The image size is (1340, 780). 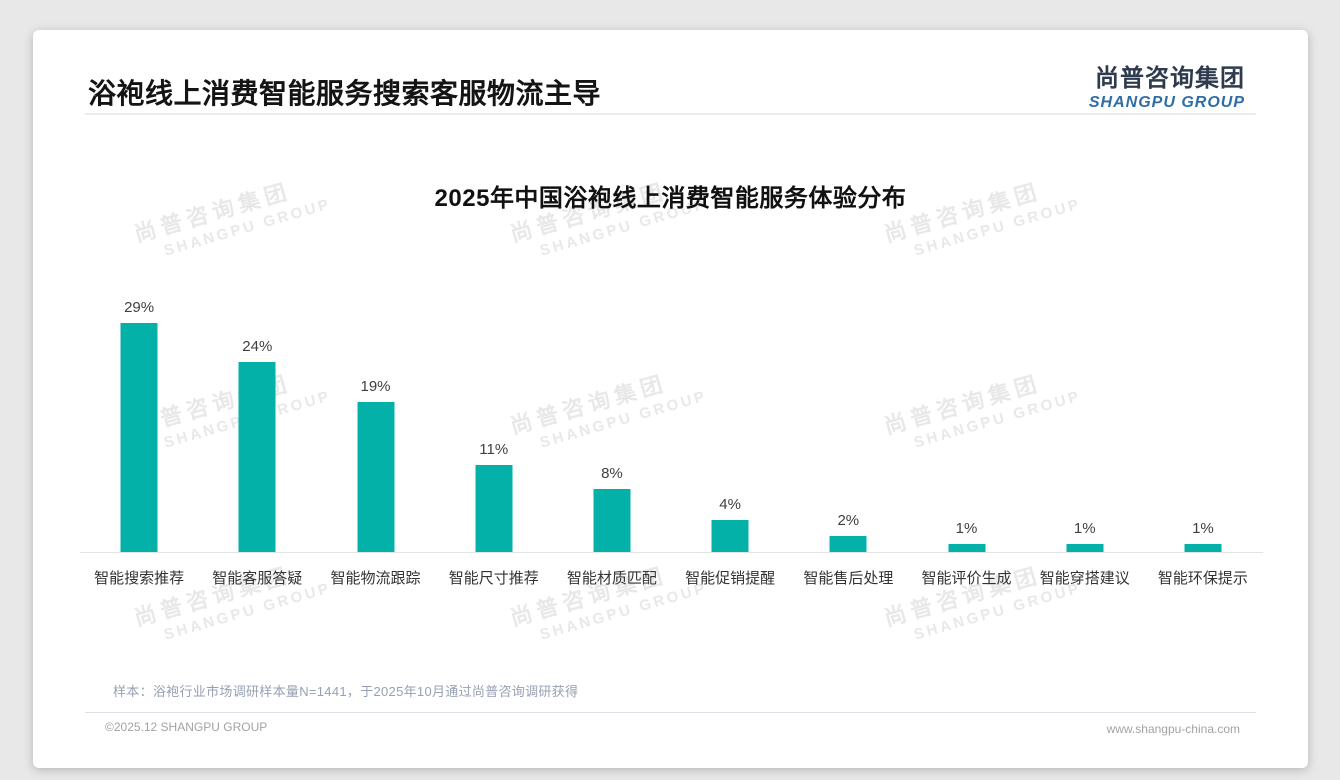 I want to click on company-logo: 尚普咨询集团 SHANGPU GROUP, so click(x=1167, y=85).